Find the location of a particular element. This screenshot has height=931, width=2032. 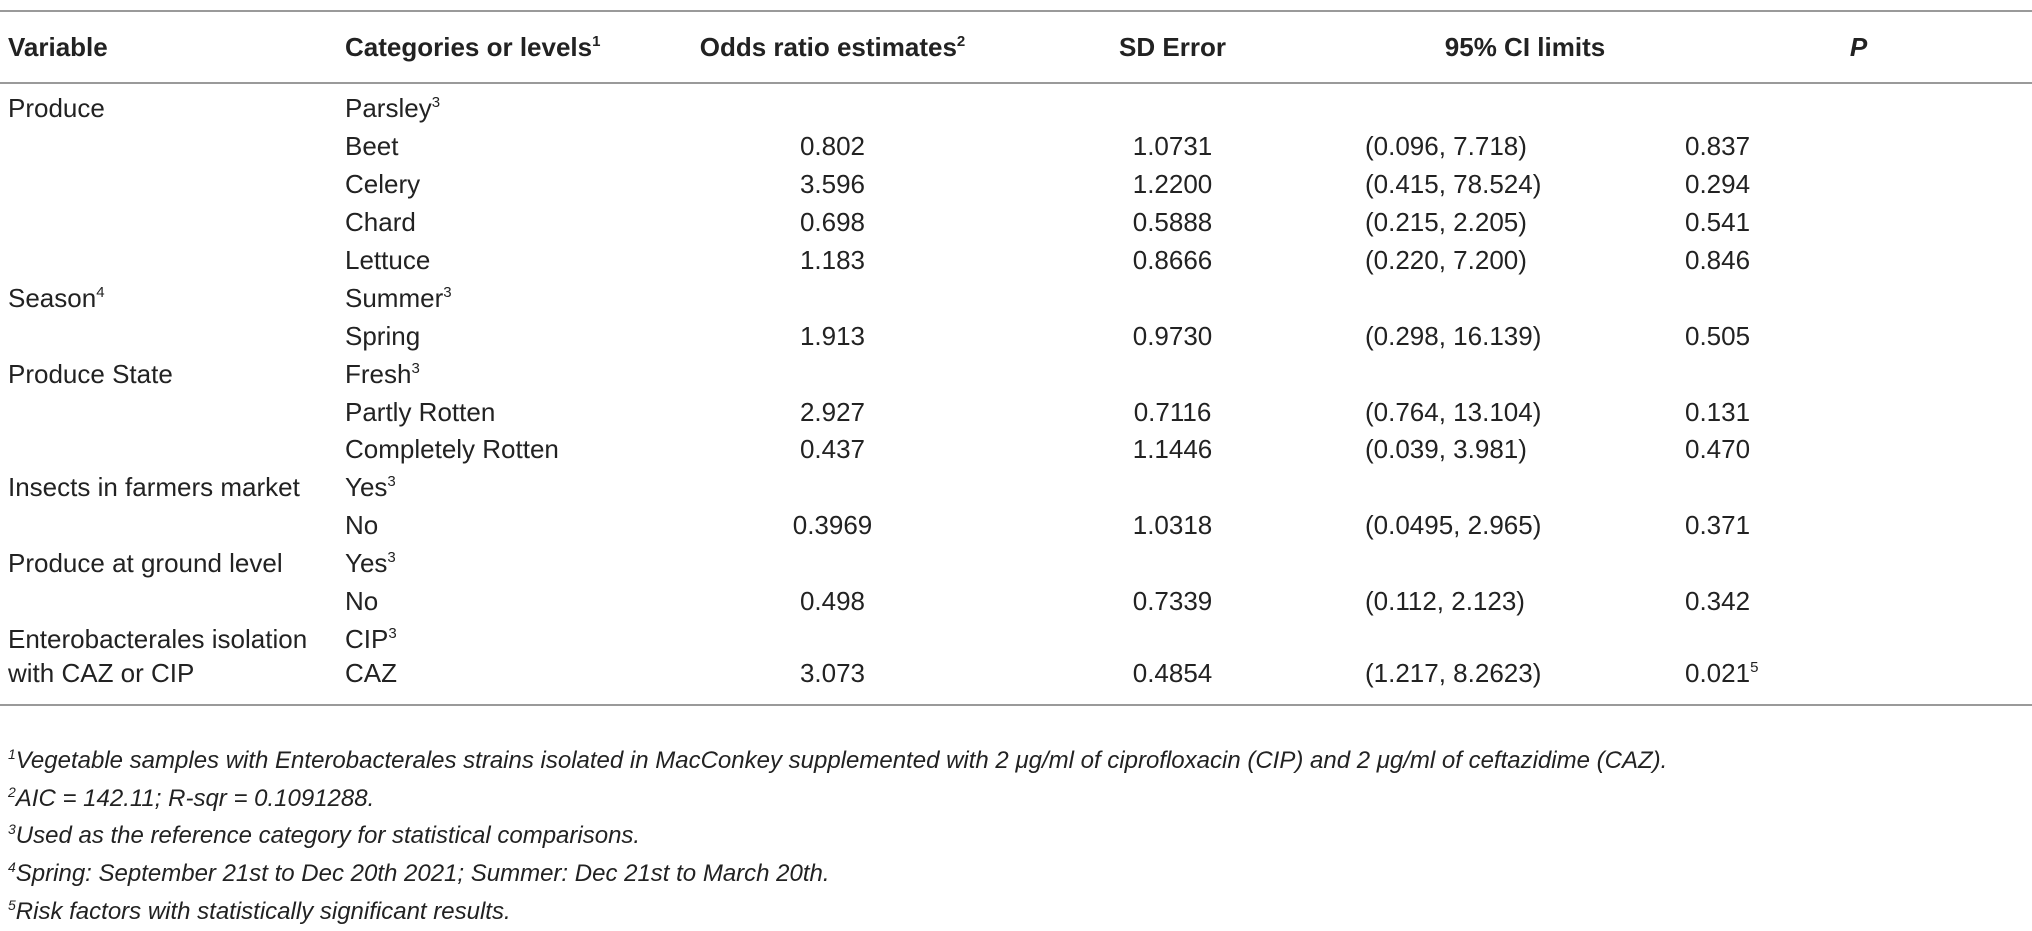

category-cell: Parsley3 is located at coordinates (393, 108).